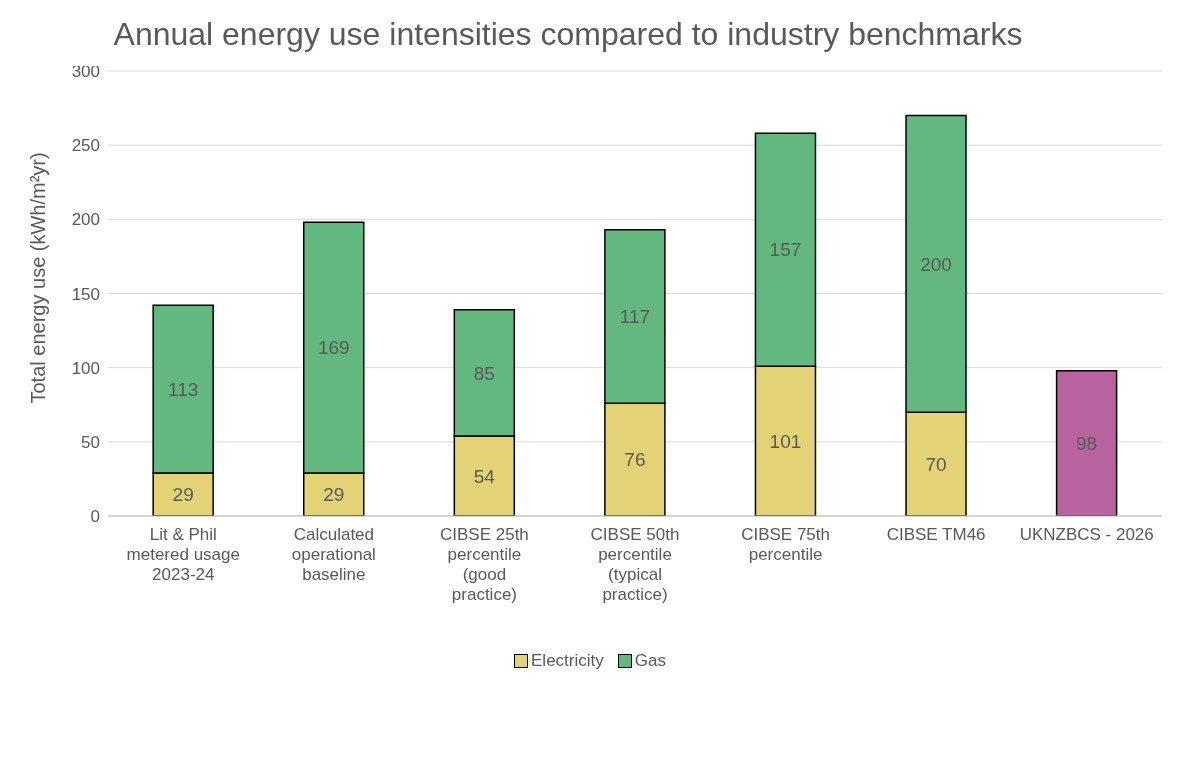  What do you see at coordinates (484, 564) in the screenshot?
I see `x-tick-label: CIBSE 25th percentile (good practice)` at bounding box center [484, 564].